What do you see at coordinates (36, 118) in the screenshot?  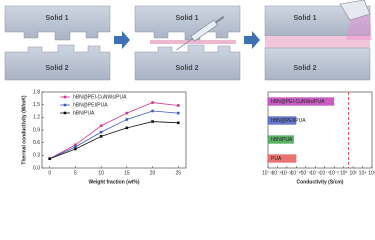 I see `y-tick-label: 1.2` at bounding box center [36, 118].